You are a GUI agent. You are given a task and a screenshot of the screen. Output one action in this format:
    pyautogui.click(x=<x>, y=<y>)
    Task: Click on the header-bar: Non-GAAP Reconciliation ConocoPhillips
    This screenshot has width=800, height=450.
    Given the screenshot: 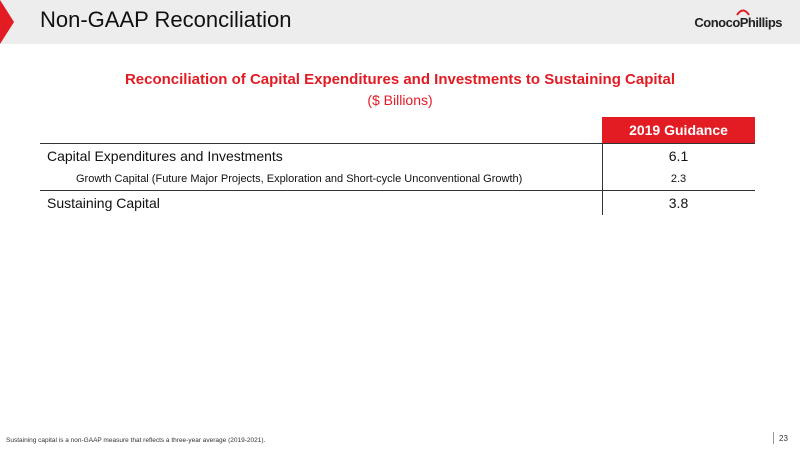 What is the action you would take?
    pyautogui.click(x=400, y=22)
    